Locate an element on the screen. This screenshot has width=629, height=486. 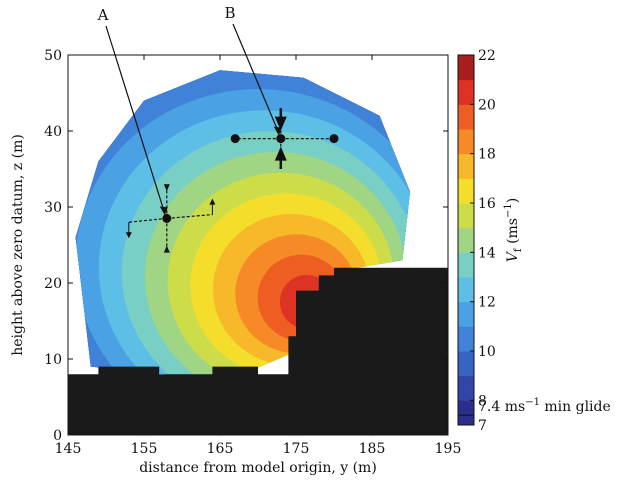
colorbar-tick-label: 10 is located at coordinates (487, 352).